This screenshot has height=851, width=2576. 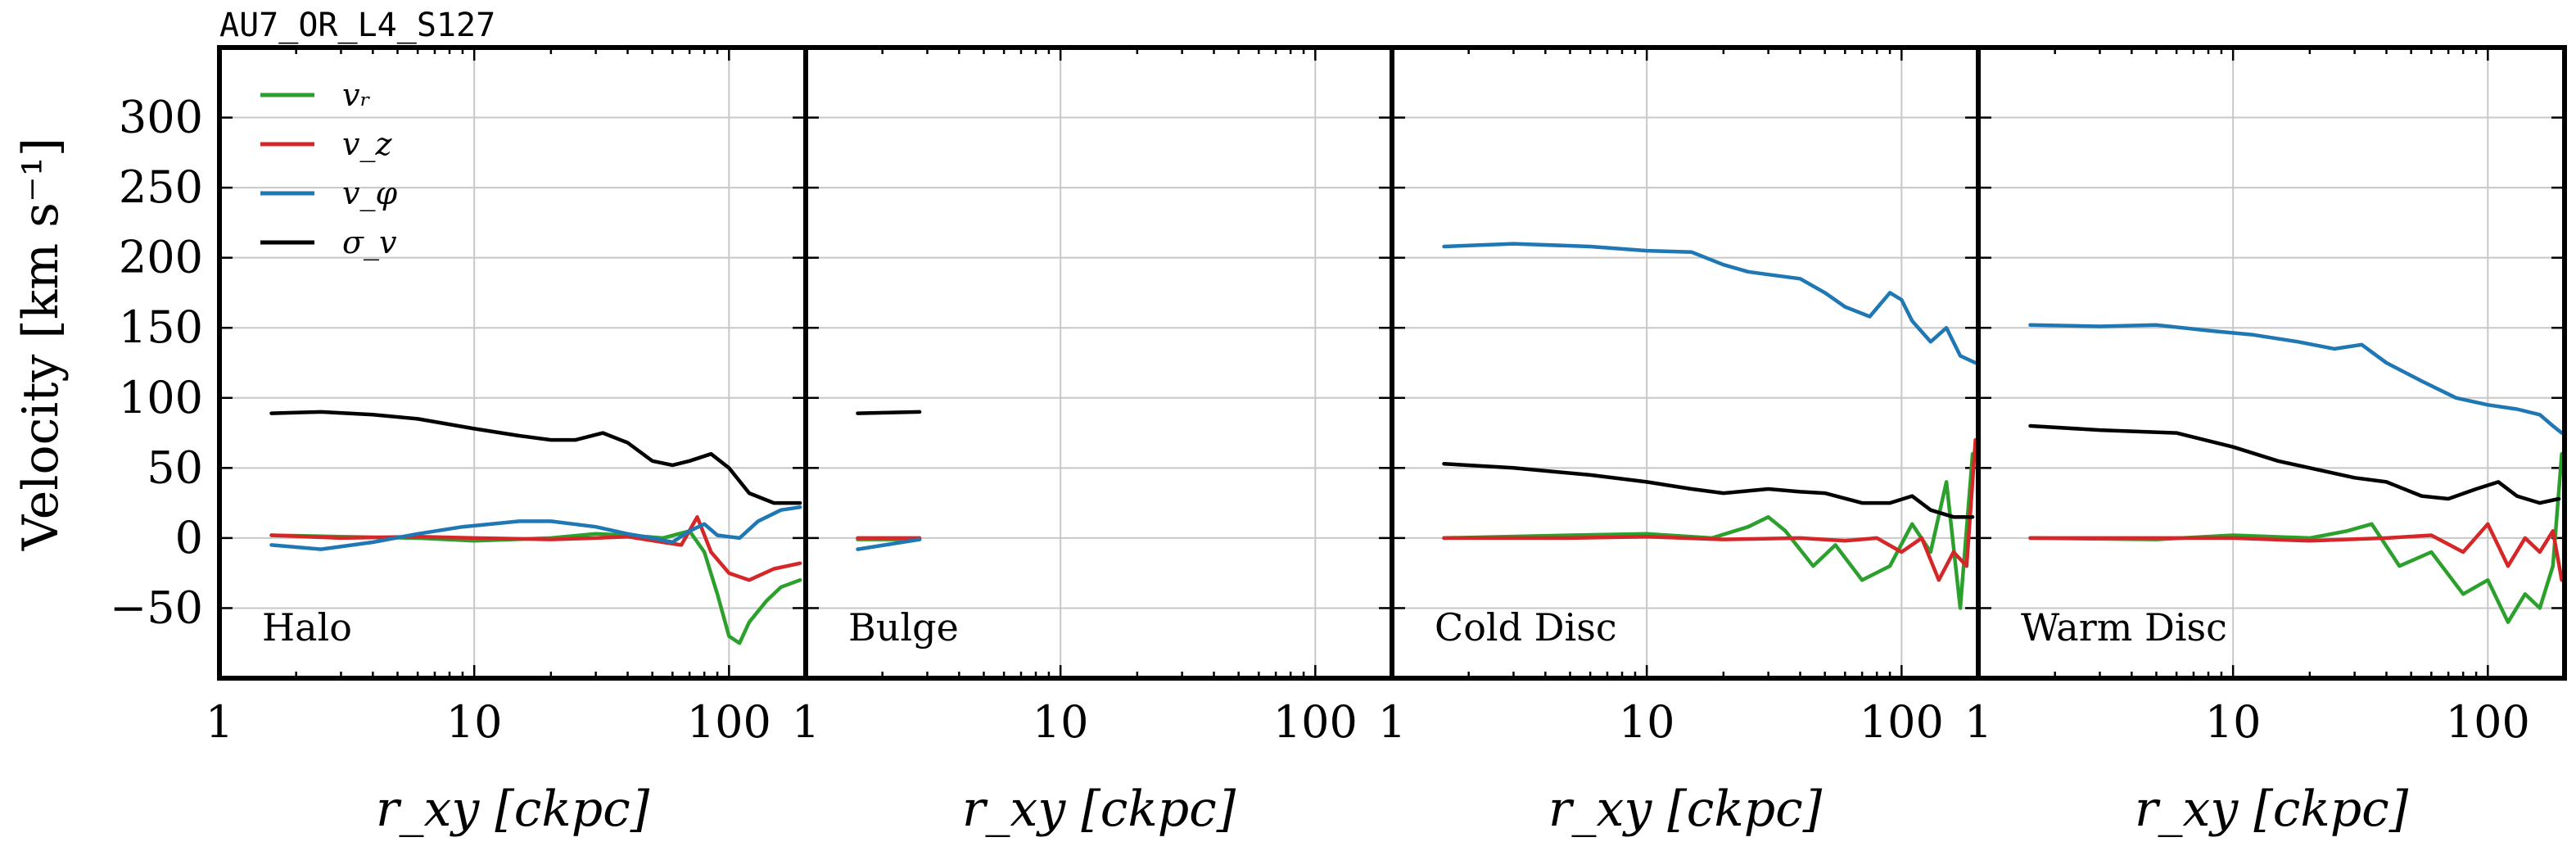 What do you see at coordinates (161, 187) in the screenshot?
I see `y-tick-label: 250` at bounding box center [161, 187].